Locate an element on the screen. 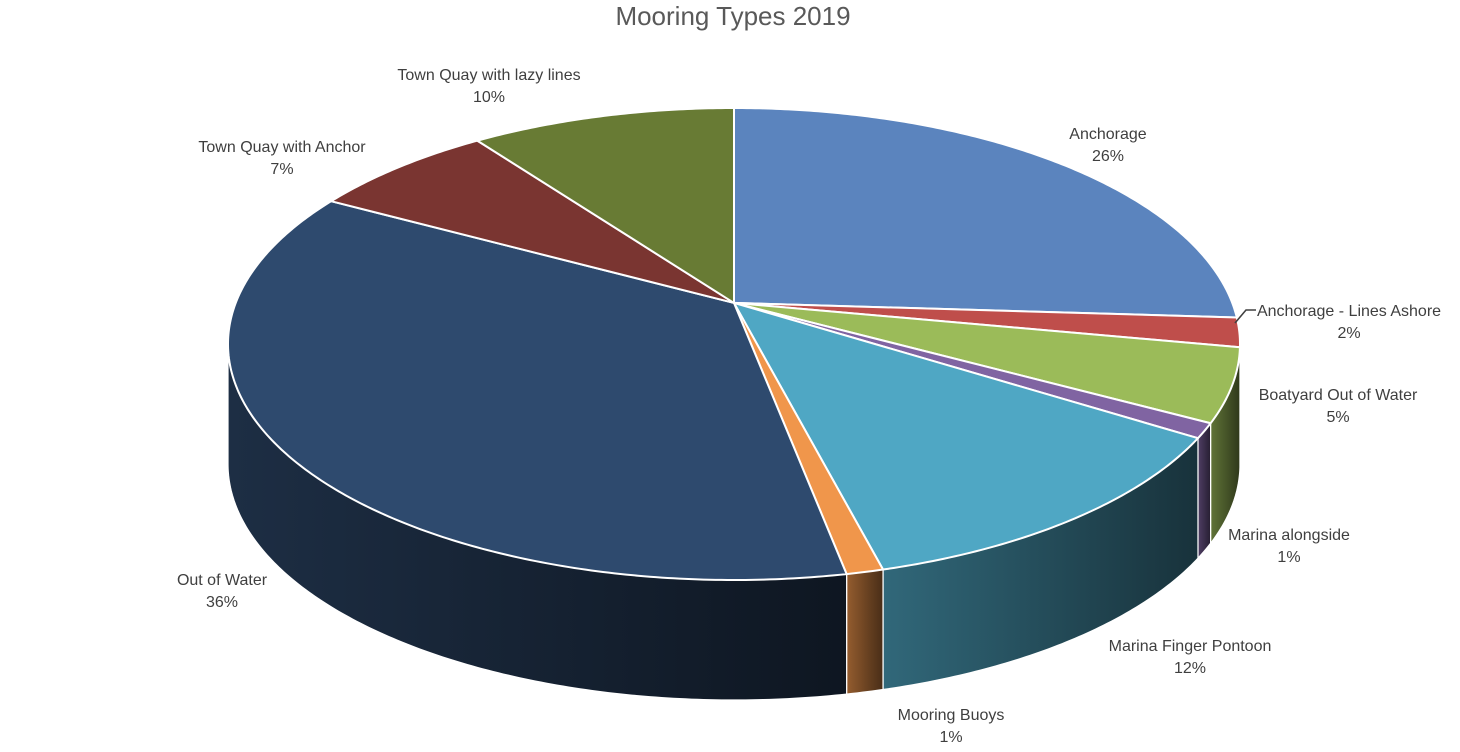  slice-label-percent: 26% is located at coordinates (1108, 156).